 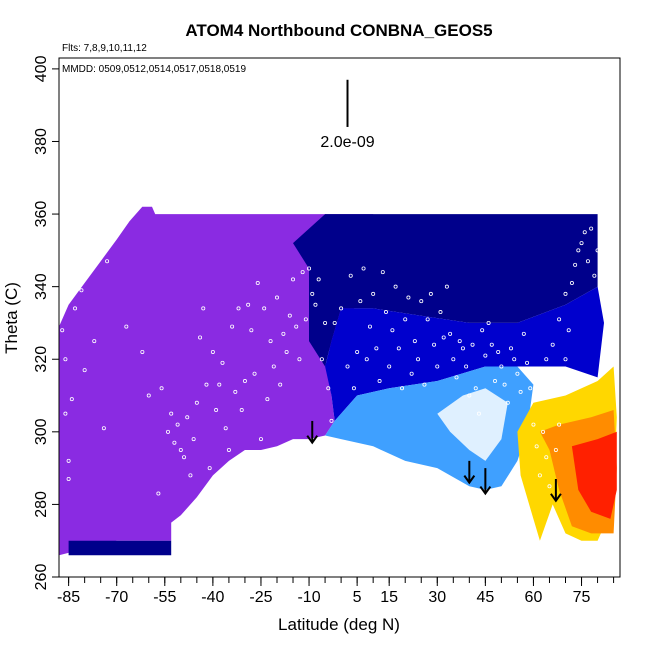 What do you see at coordinates (41, 504) in the screenshot?
I see `y-tick-label: 280` at bounding box center [41, 504].